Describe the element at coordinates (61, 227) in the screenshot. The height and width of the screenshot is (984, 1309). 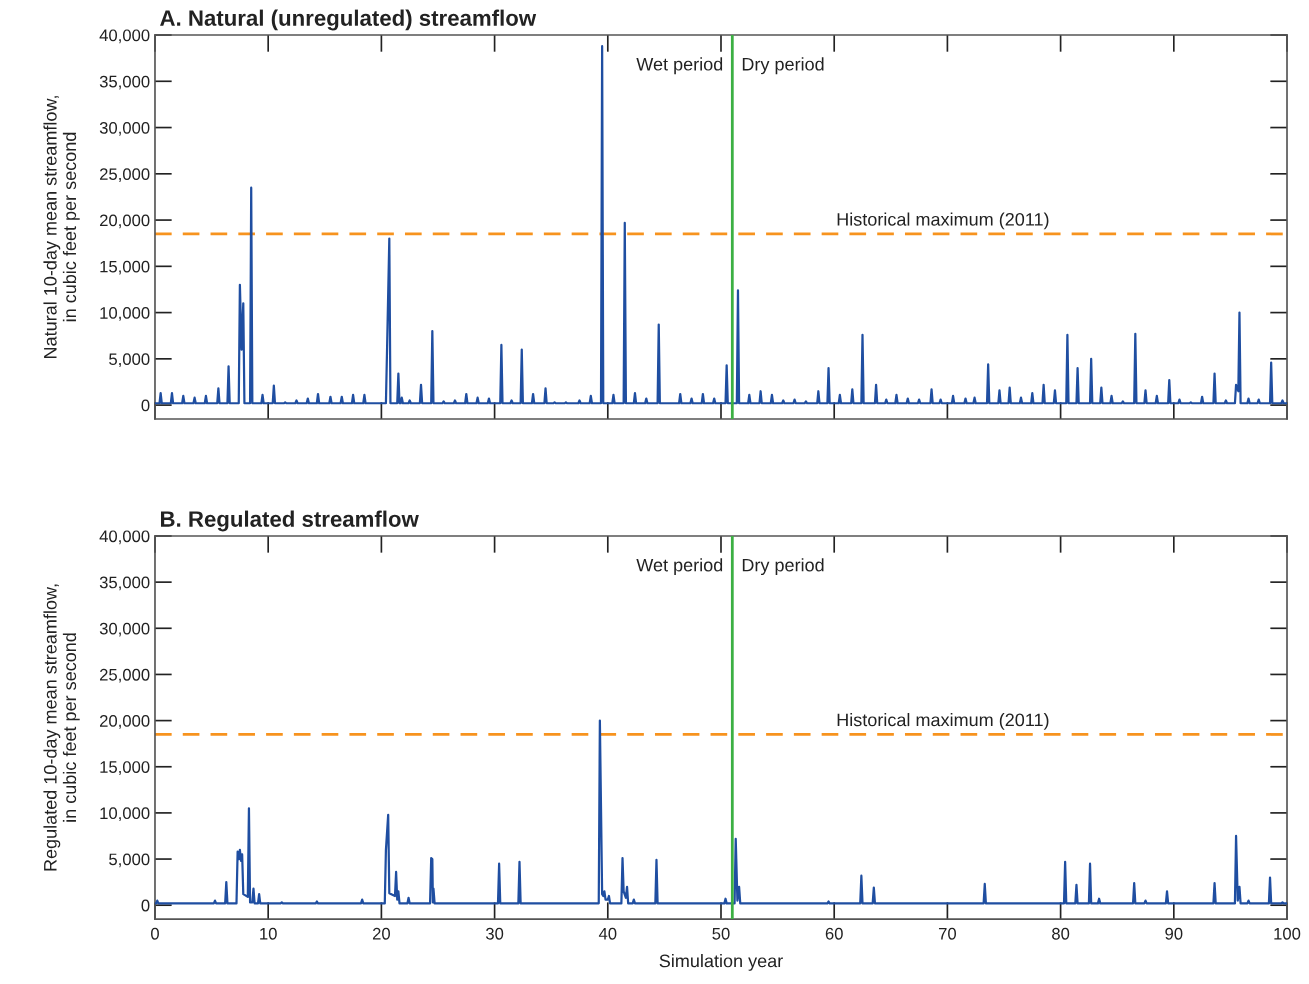
I see `y-axis-title: Natural 10-day mean streamflow, in cubic feet per second` at that location.